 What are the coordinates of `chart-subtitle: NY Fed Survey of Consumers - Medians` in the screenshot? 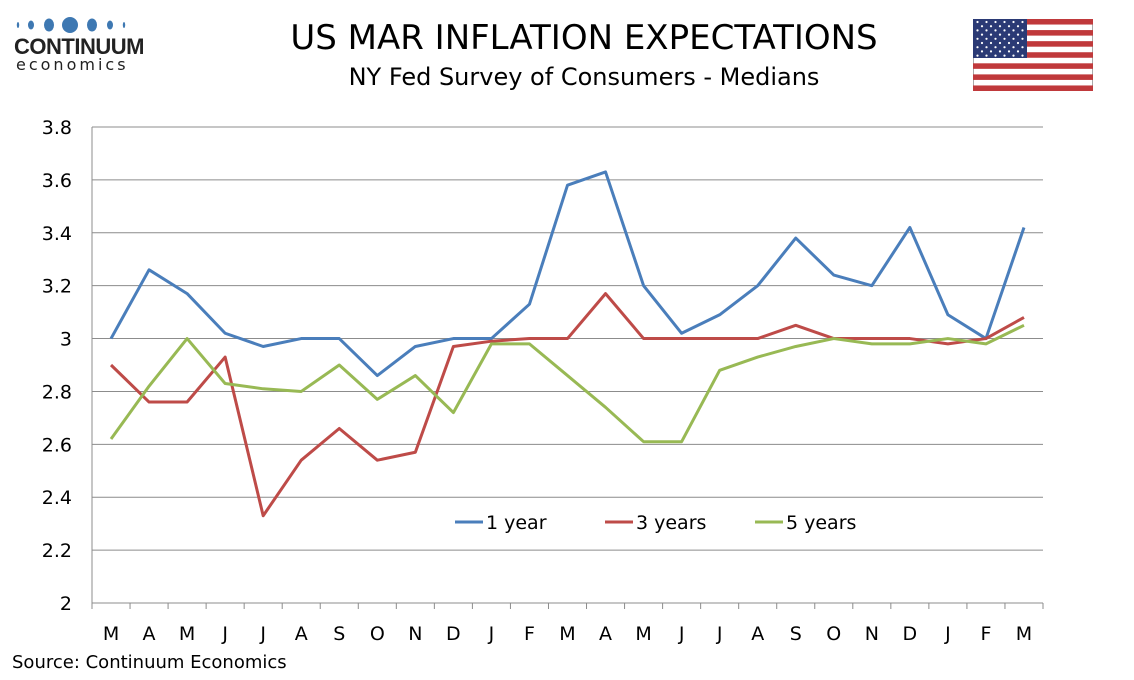 It's located at (584, 77).